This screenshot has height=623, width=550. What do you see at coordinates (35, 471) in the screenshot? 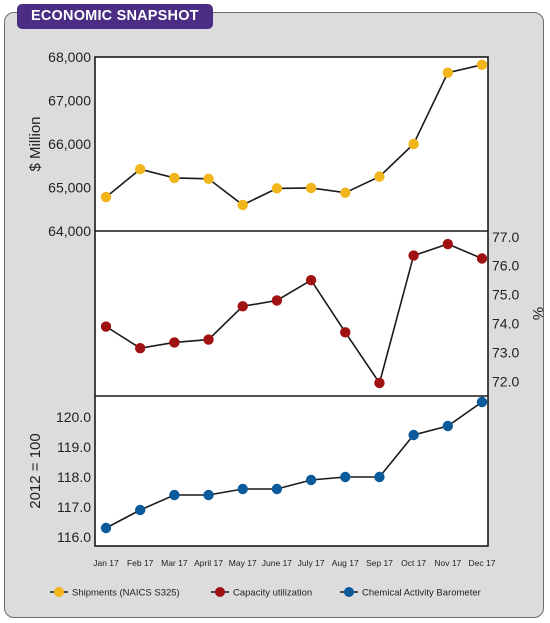
I see `y-axis-label: 2012 = 100` at bounding box center [35, 471].